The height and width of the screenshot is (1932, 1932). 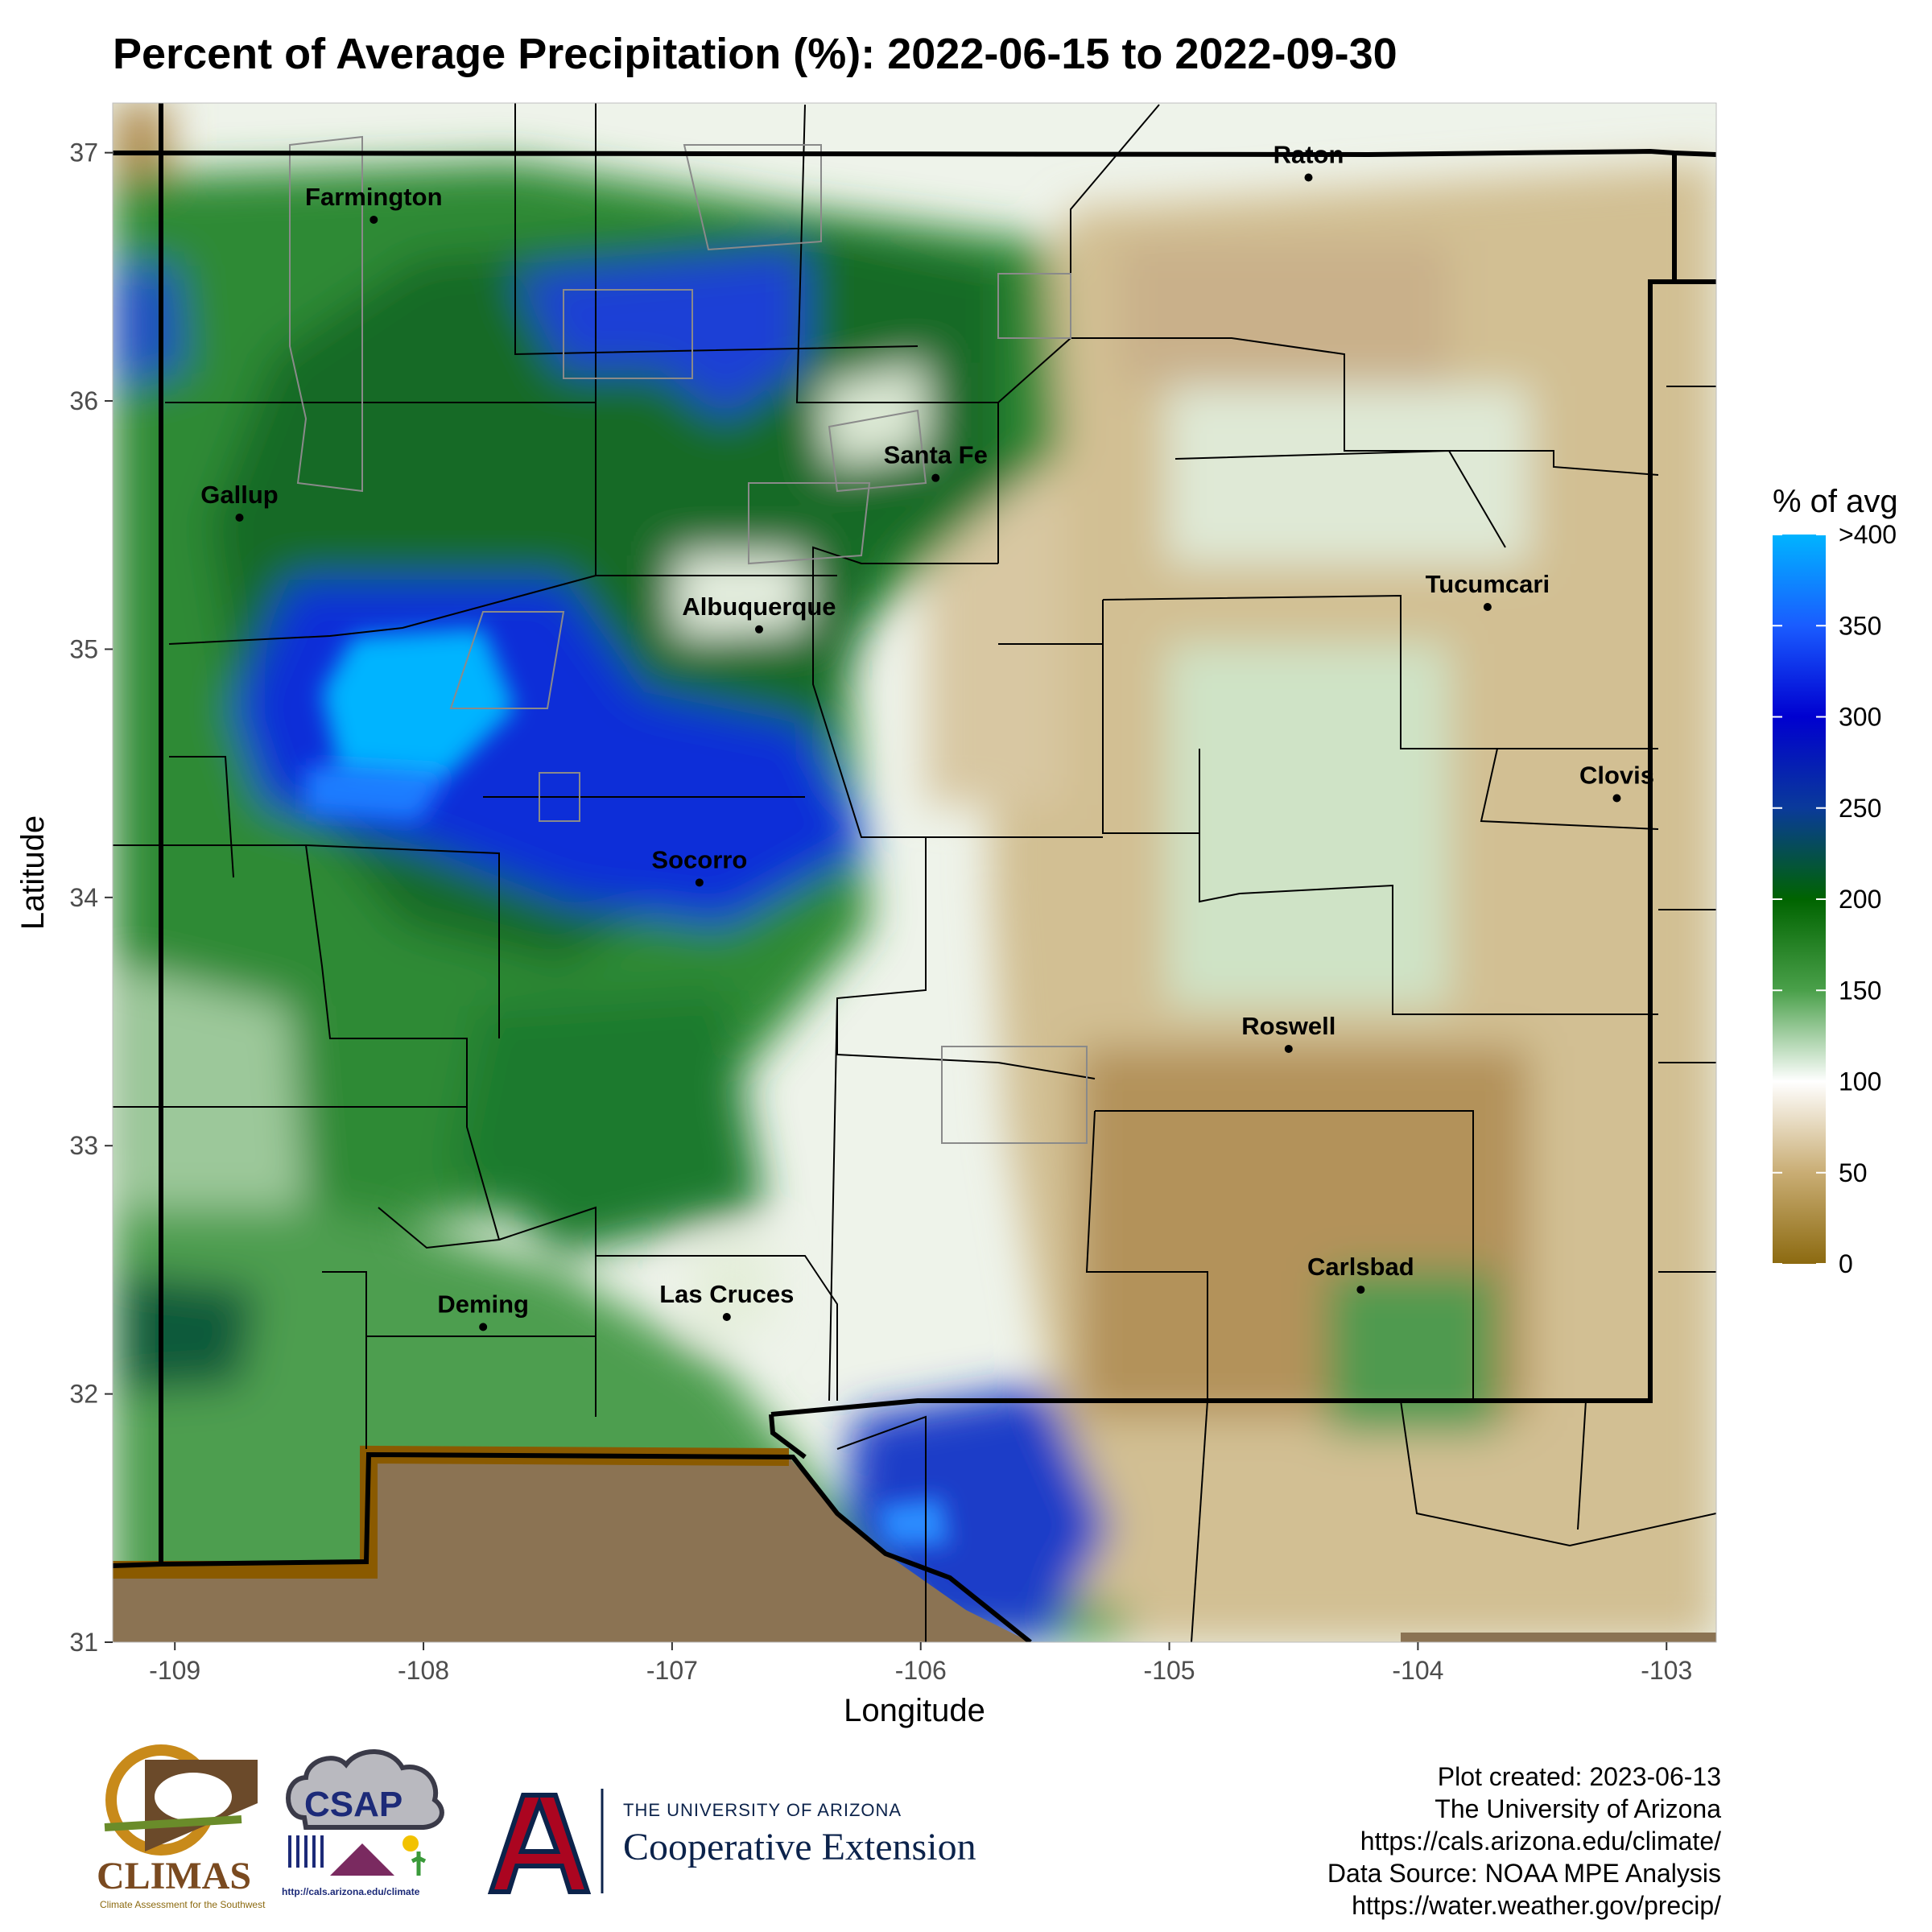 I want to click on legend-tick-label: 150, so click(x=1860, y=990).